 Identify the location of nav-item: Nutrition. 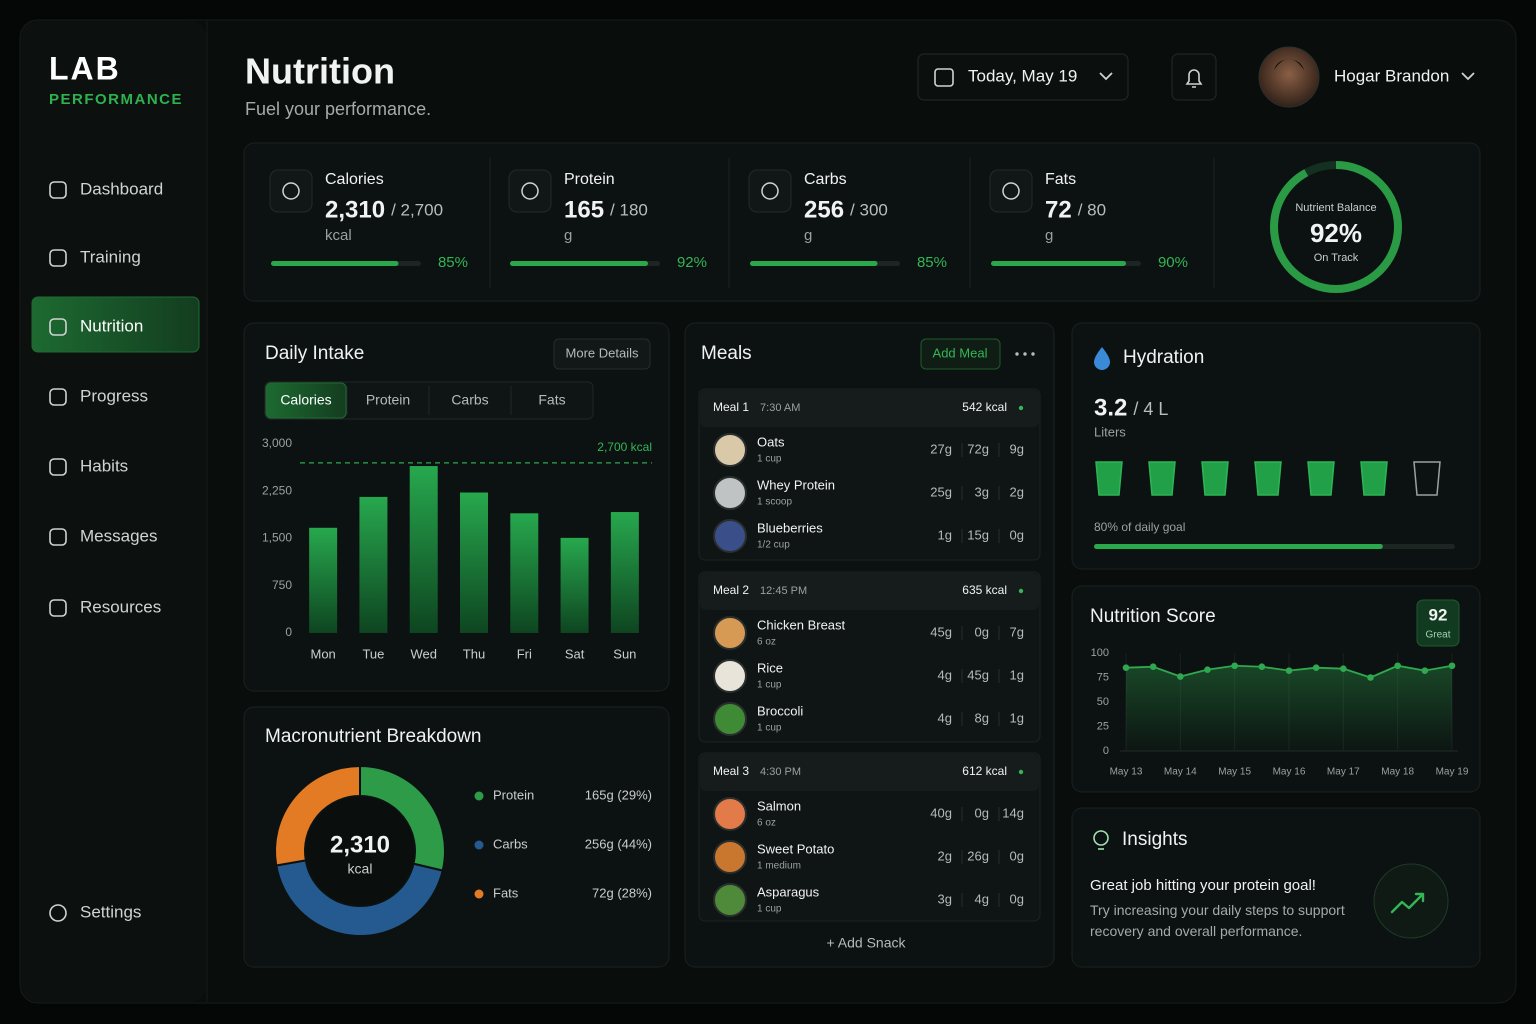
(111, 325).